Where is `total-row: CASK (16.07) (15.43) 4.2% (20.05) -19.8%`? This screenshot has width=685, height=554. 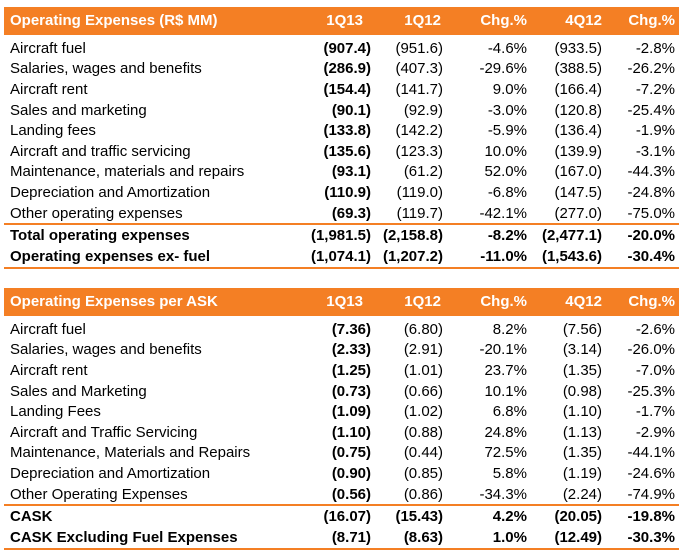
total-row: CASK (16.07) (15.43) 4.2% (20.05) -19.8% is located at coordinates (341, 515).